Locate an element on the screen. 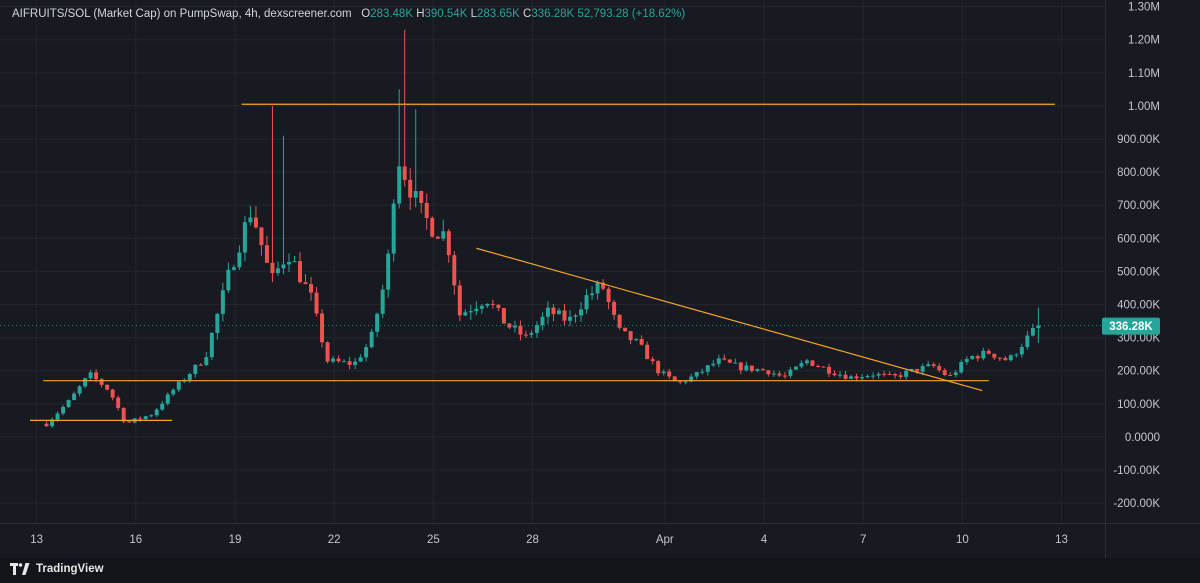 The image size is (1200, 583). x-tick-label: Apr is located at coordinates (665, 540).